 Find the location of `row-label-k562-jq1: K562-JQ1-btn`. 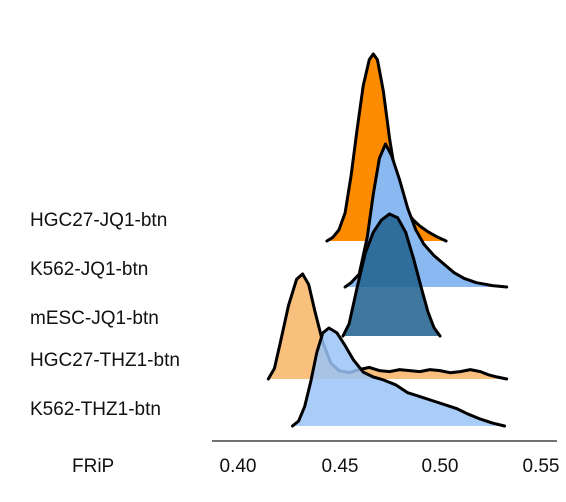

row-label-k562-jq1: K562-JQ1-btn is located at coordinates (89, 269).